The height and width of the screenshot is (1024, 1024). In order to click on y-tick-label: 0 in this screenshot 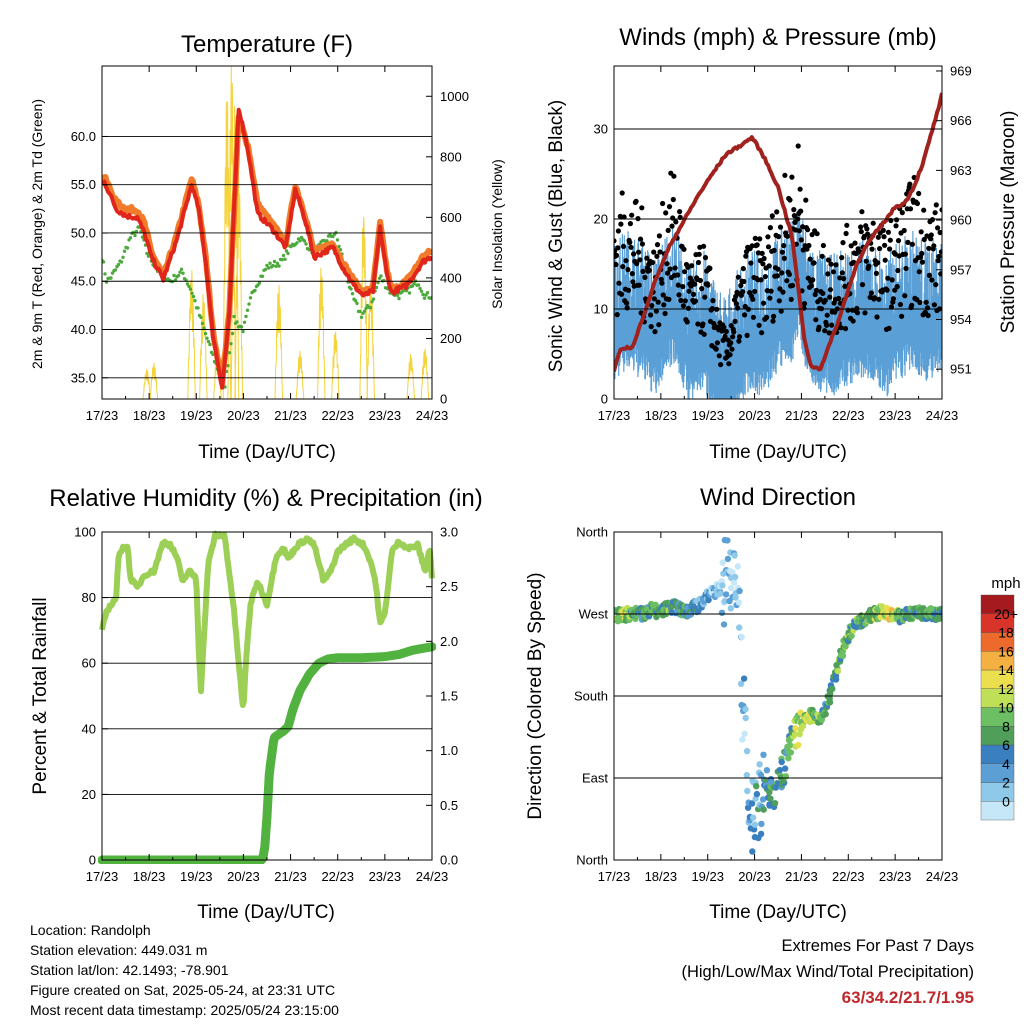, I will do `click(604, 399)`.